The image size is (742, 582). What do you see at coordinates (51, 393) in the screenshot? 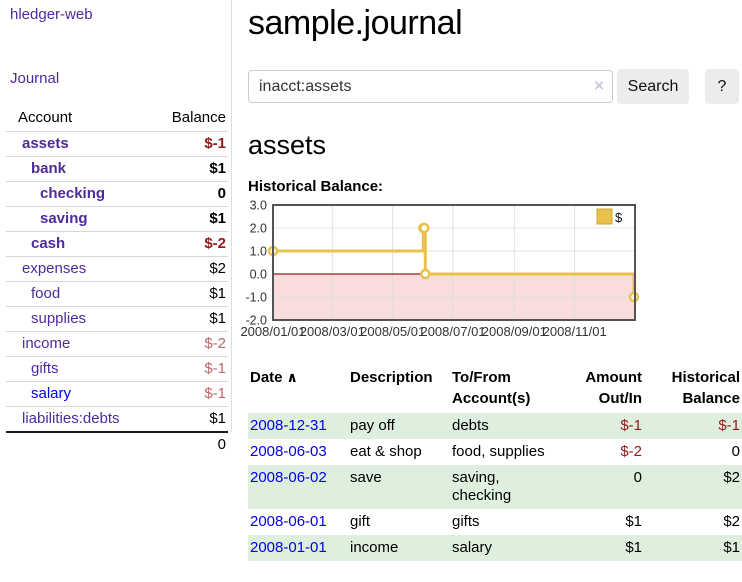
I see `account-link: salary` at bounding box center [51, 393].